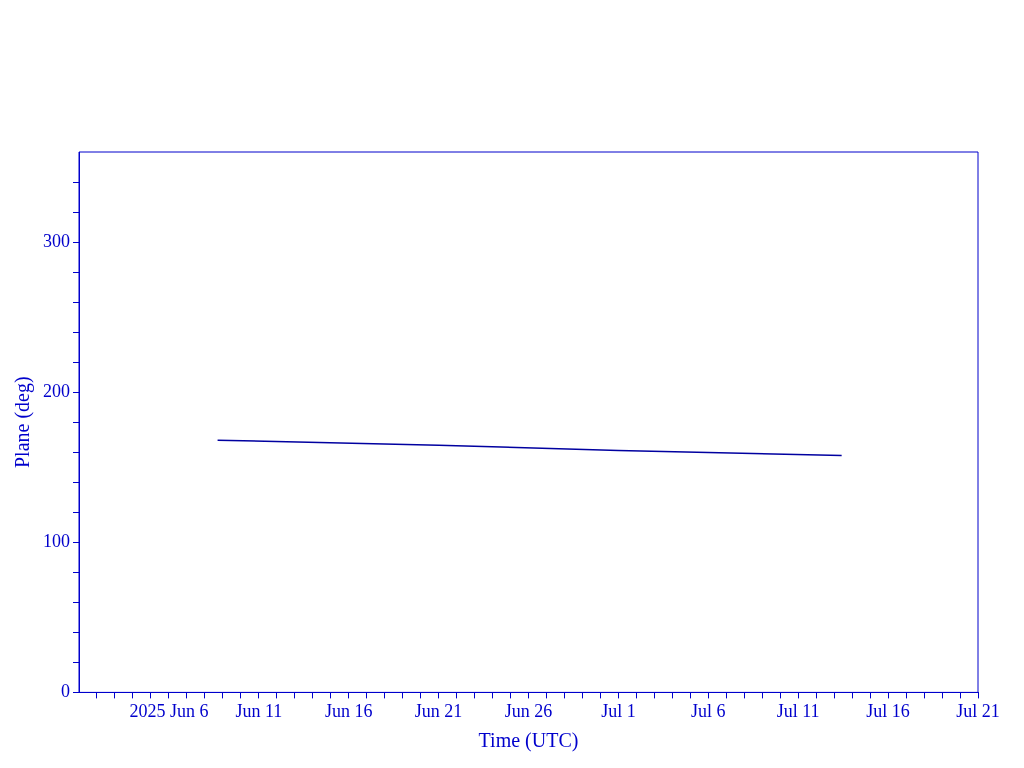  What do you see at coordinates (23, 422) in the screenshot?
I see `y-axis-title: Plane (deg)` at bounding box center [23, 422].